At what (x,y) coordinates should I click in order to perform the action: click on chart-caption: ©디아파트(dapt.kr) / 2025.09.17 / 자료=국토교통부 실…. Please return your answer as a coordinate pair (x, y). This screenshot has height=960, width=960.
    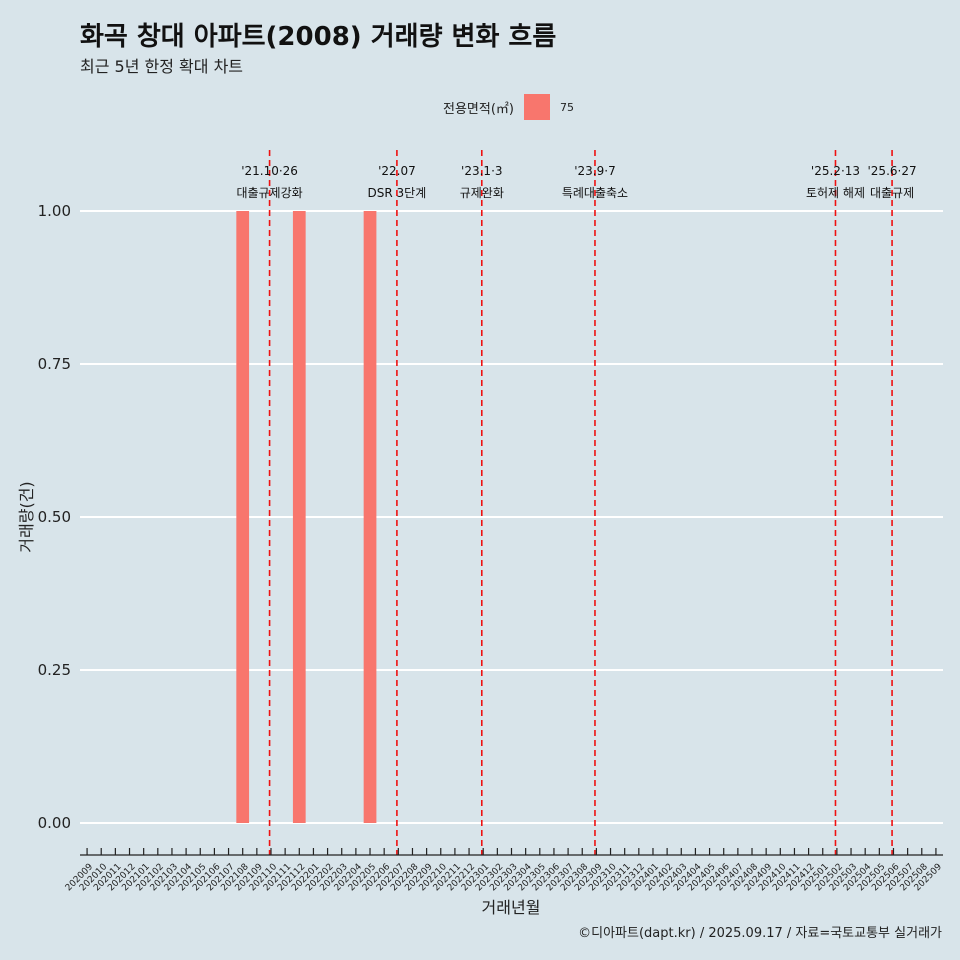
    Looking at the image, I should click on (760, 933).